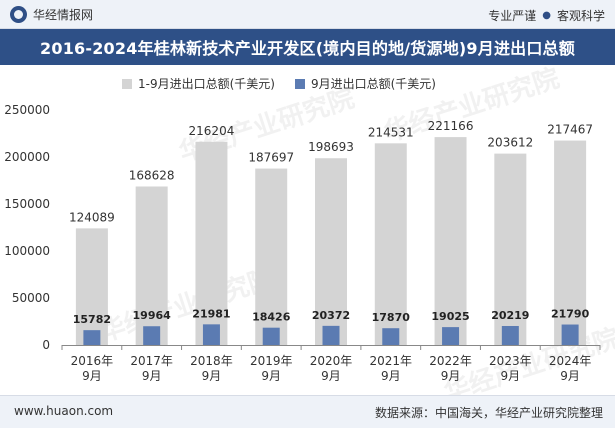 This screenshot has height=428, width=615. Describe the element at coordinates (92, 217) in the screenshot. I see `data-label-series1: 124089` at that location.